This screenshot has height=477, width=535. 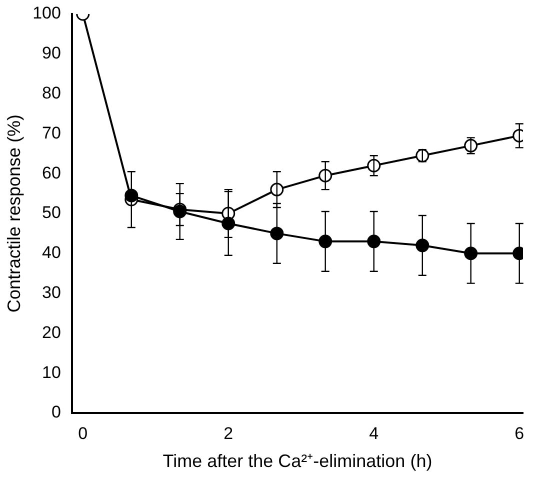 I want to click on y-tick-label: 100, so click(x=46, y=13).